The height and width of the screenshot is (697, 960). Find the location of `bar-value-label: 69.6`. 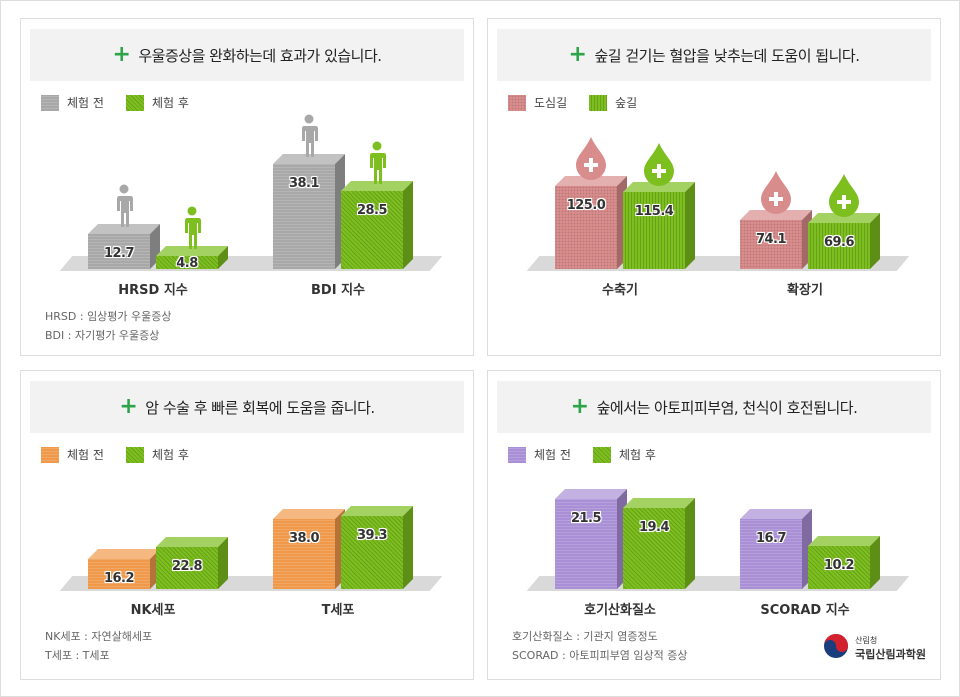

bar-value-label: 69.6 is located at coordinates (839, 242).